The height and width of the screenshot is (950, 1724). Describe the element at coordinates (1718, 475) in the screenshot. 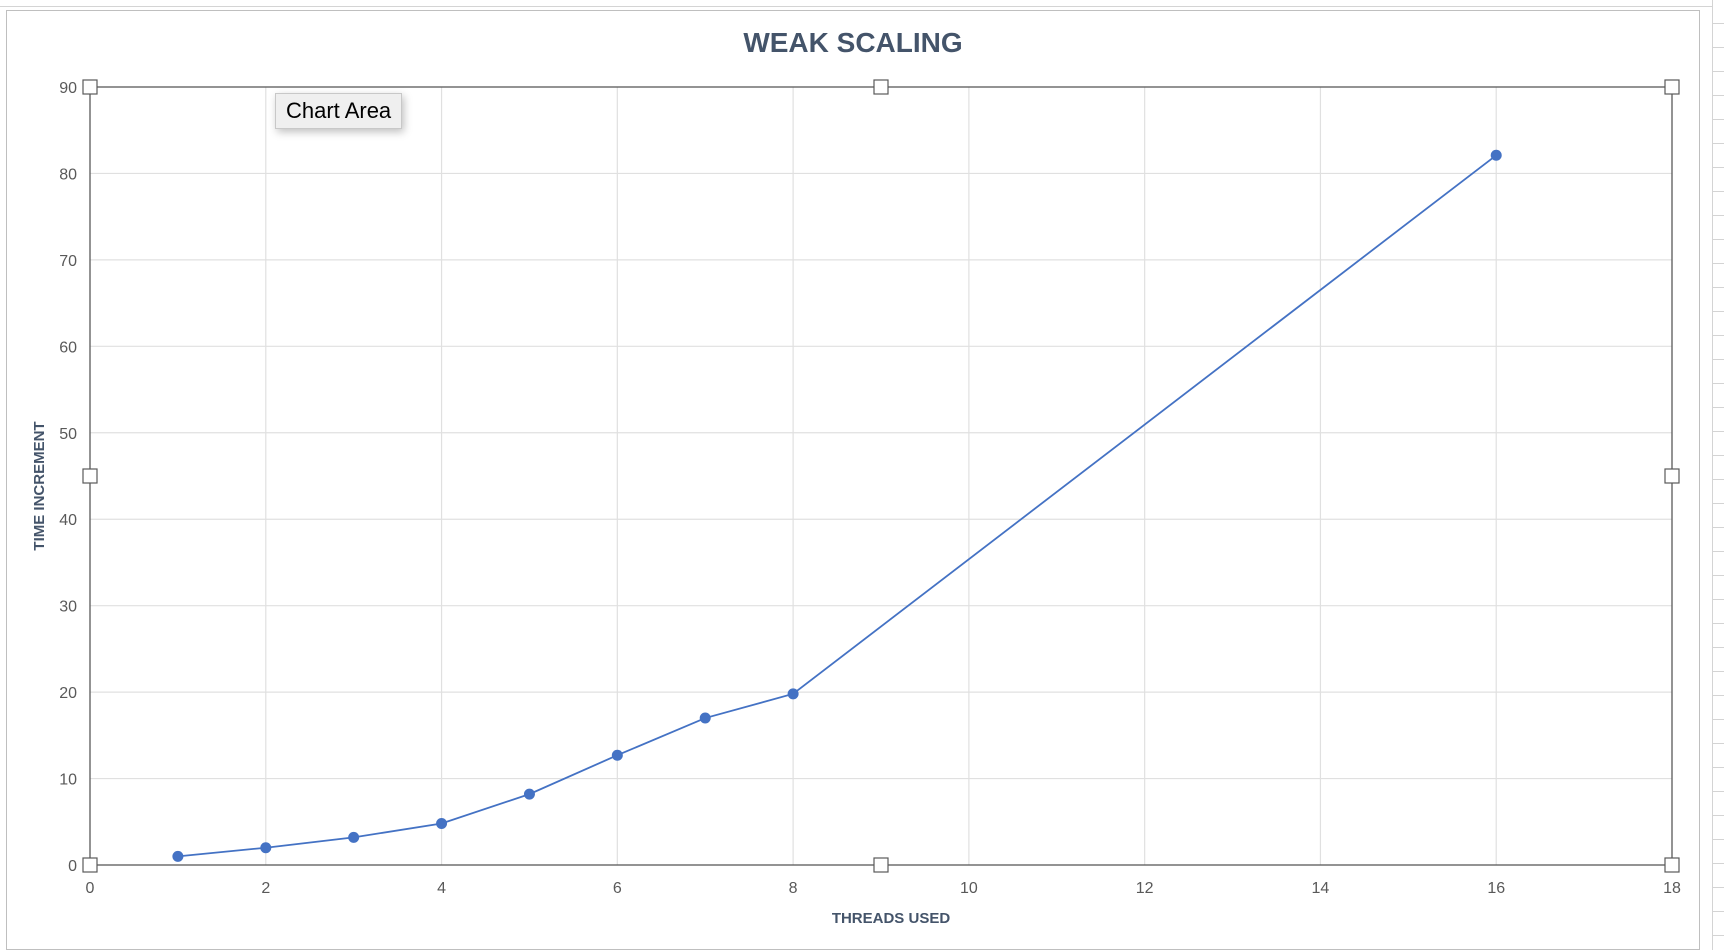

I see `sheet-grid-right` at that location.